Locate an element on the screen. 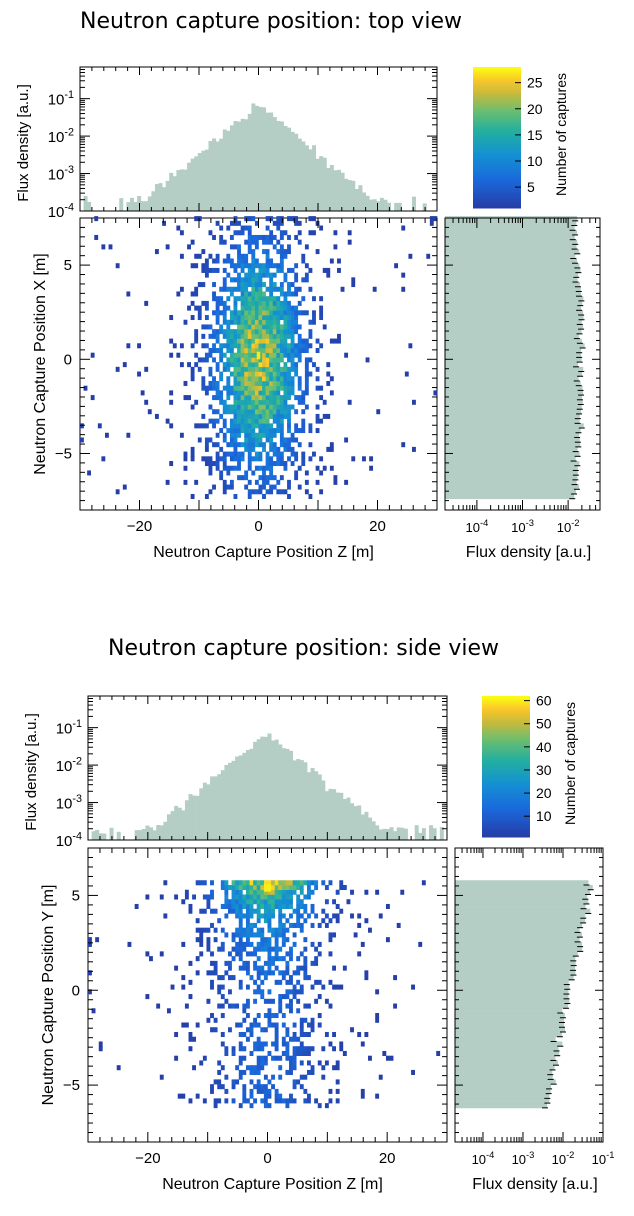 The width and height of the screenshot is (634, 1216). colorbar-label: Number of captures is located at coordinates (570, 763).